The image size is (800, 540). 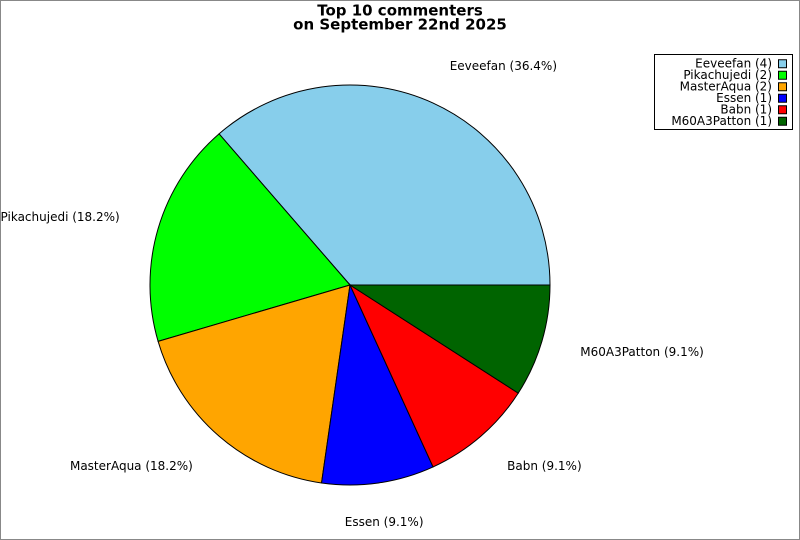 What do you see at coordinates (384, 522) in the screenshot?
I see `slice-label: Essen (9.1%)` at bounding box center [384, 522].